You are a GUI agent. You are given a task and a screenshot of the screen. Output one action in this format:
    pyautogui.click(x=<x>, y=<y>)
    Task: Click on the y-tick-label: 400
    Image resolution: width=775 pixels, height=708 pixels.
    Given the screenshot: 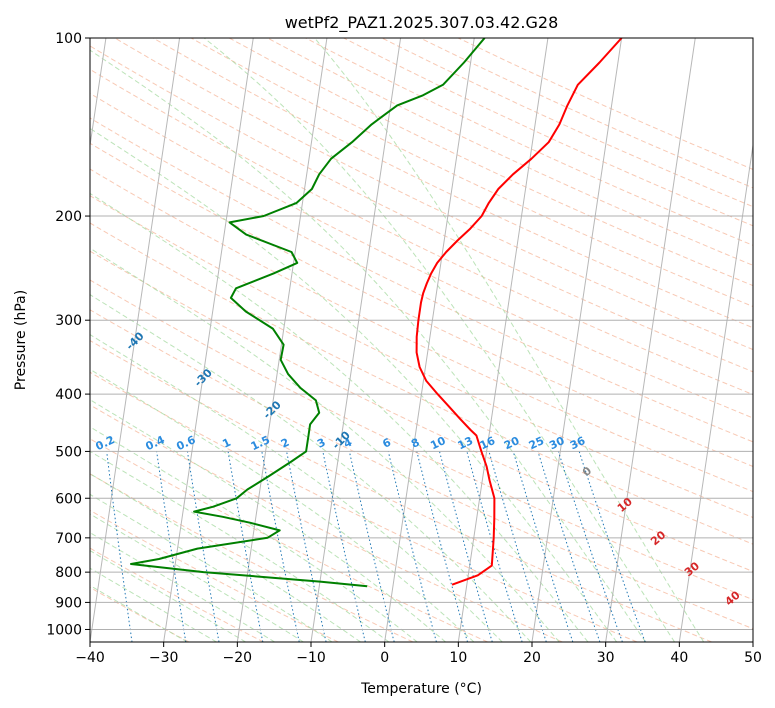 What is the action you would take?
    pyautogui.click(x=68, y=395)
    